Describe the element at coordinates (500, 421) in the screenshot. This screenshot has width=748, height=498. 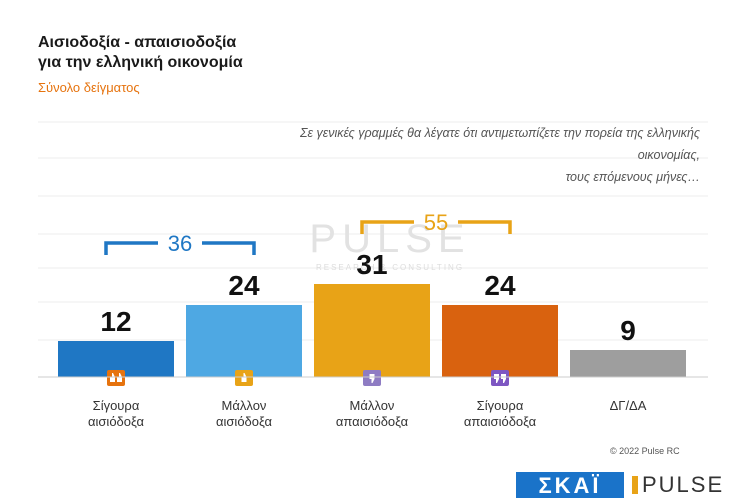
I see `category-label-3-1: απαισιόδοξα` at that location.